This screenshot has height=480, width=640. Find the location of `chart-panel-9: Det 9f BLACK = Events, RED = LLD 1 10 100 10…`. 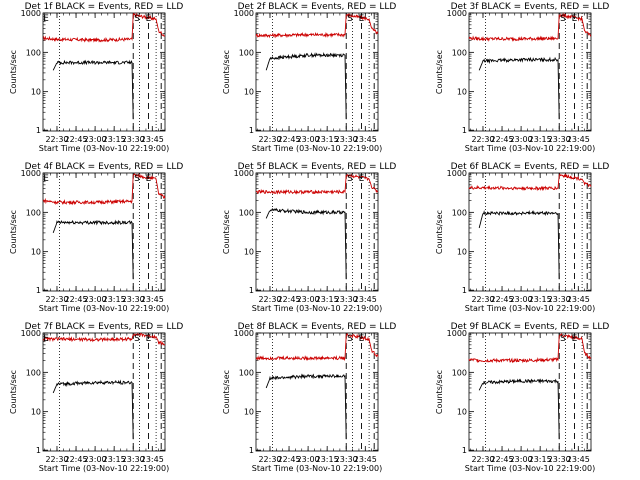

chart-panel-9: Det 9f BLACK = Events, RED = LLD 1 10 100 10… is located at coordinates (522, 397).